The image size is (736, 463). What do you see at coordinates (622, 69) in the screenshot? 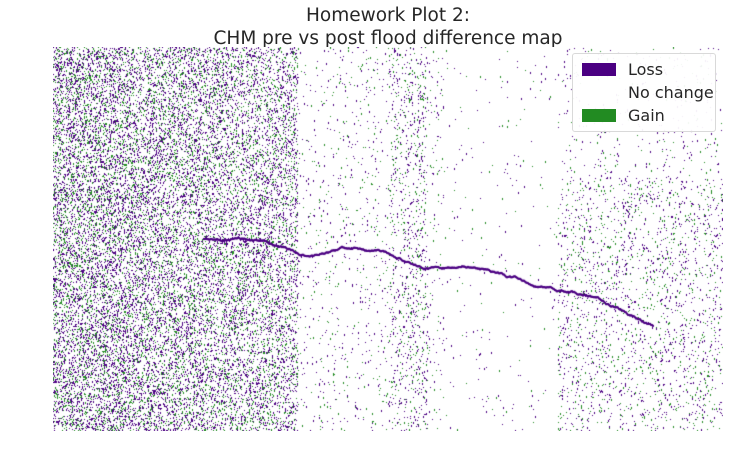
I see `legend-item-loss: Loss` at bounding box center [622, 69].